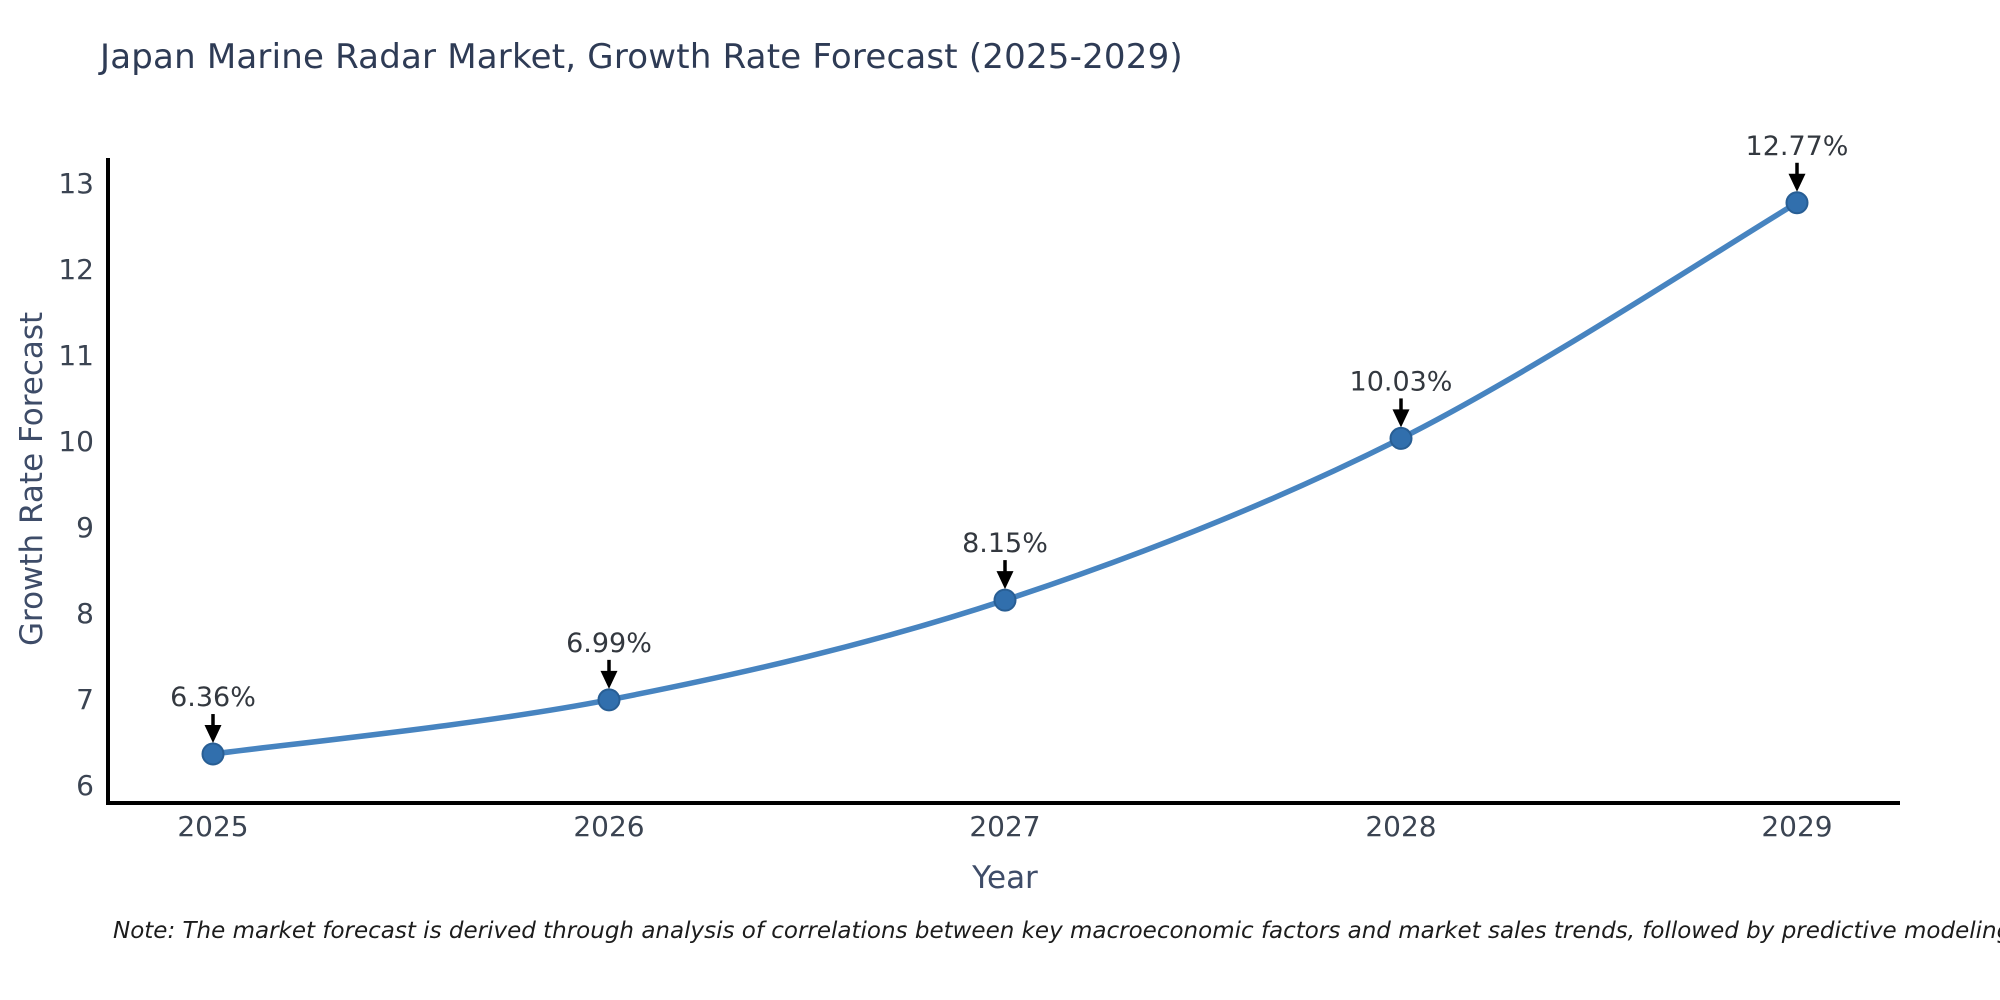  I want to click on x-tick-label: 2029, so click(1796, 826).